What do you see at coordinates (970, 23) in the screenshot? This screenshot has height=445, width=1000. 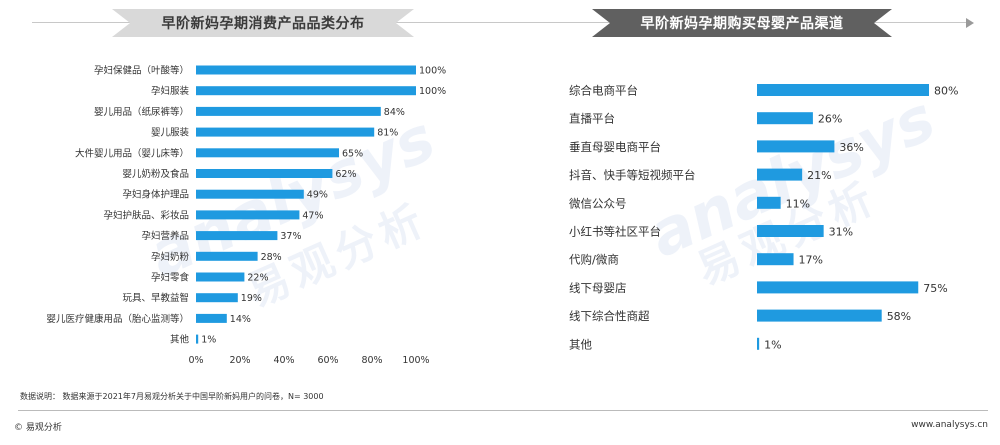 I see `header-arrow-icon` at bounding box center [970, 23].